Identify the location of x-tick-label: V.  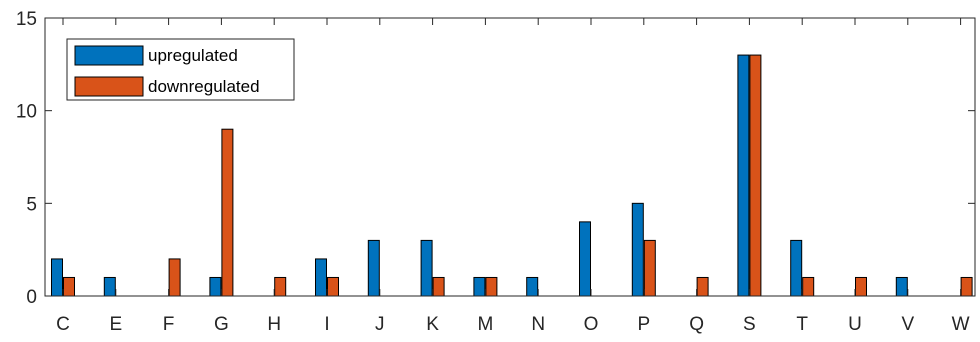
(907, 324).